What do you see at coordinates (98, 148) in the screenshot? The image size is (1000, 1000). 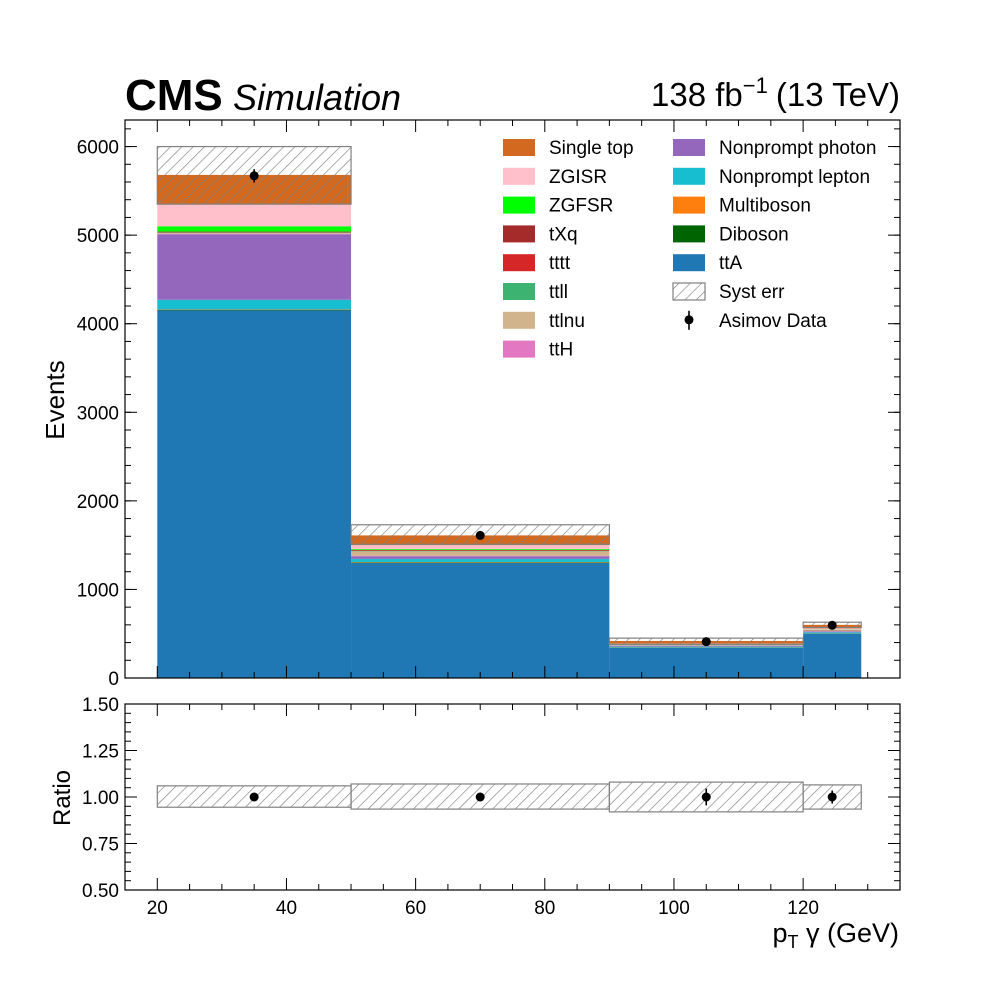 I see `main-y-tick-label-6000: 6000` at bounding box center [98, 148].